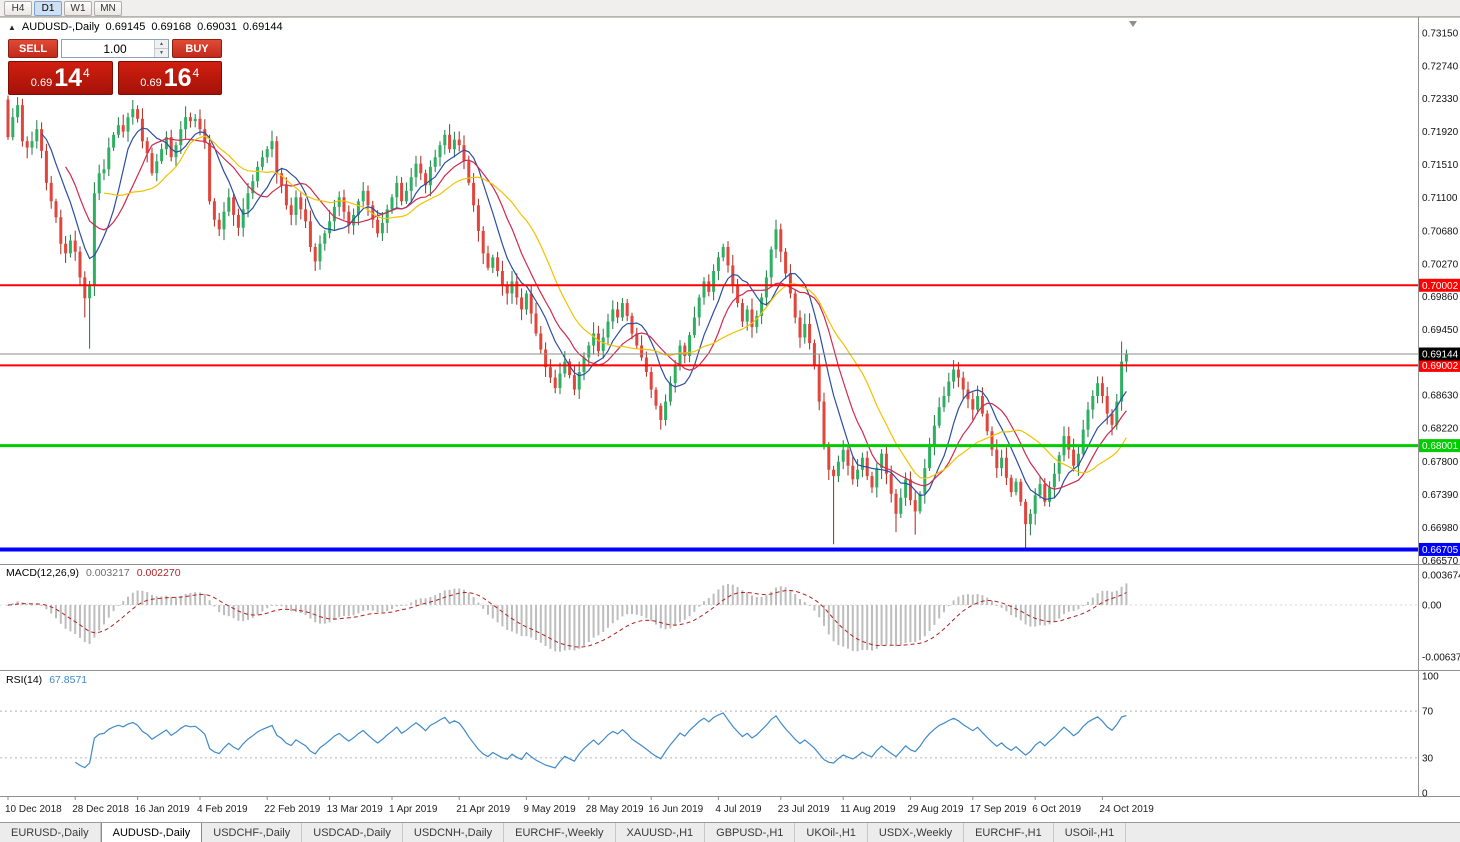 Image resolution: width=1460 pixels, height=842 pixels. I want to click on tab-usoil-h1: USOil-,H1, so click(1090, 832).